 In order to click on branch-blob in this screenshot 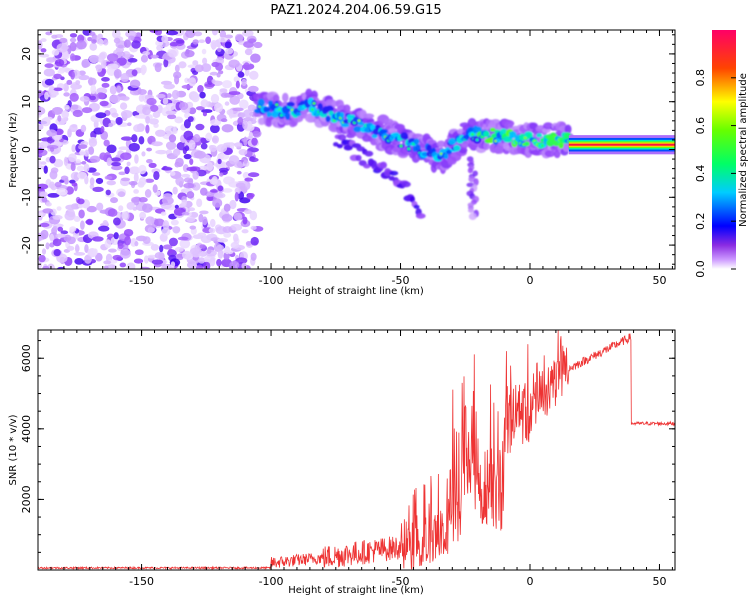, I will do `click(383, 165)`.